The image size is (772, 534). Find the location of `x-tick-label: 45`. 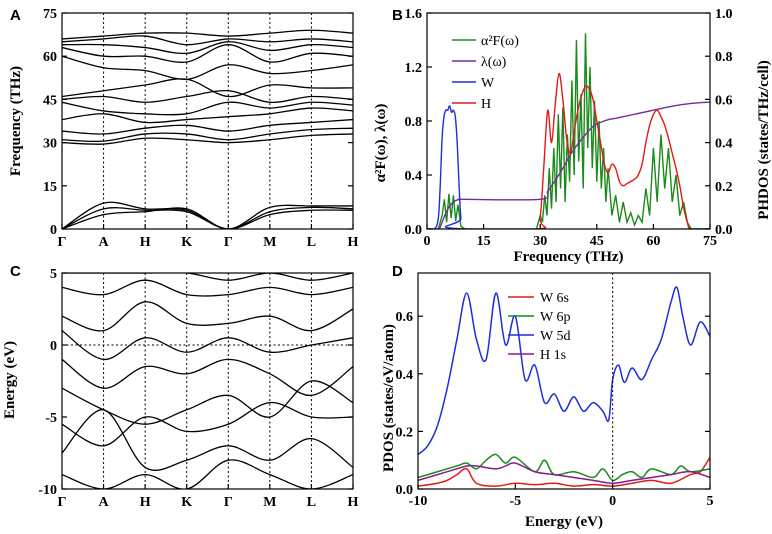

x-tick-label: 45 is located at coordinates (597, 241).